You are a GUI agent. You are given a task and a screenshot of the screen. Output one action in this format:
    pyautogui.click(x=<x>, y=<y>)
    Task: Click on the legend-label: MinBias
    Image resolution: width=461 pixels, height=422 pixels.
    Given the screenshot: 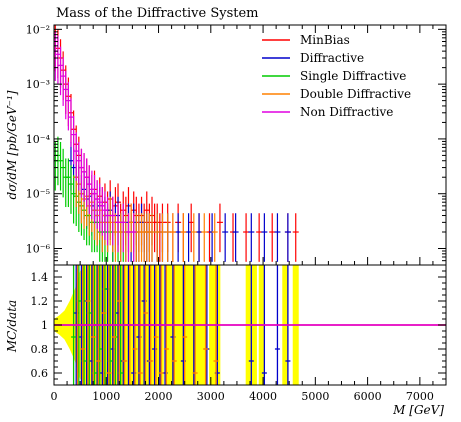 What is the action you would take?
    pyautogui.click(x=325, y=40)
    